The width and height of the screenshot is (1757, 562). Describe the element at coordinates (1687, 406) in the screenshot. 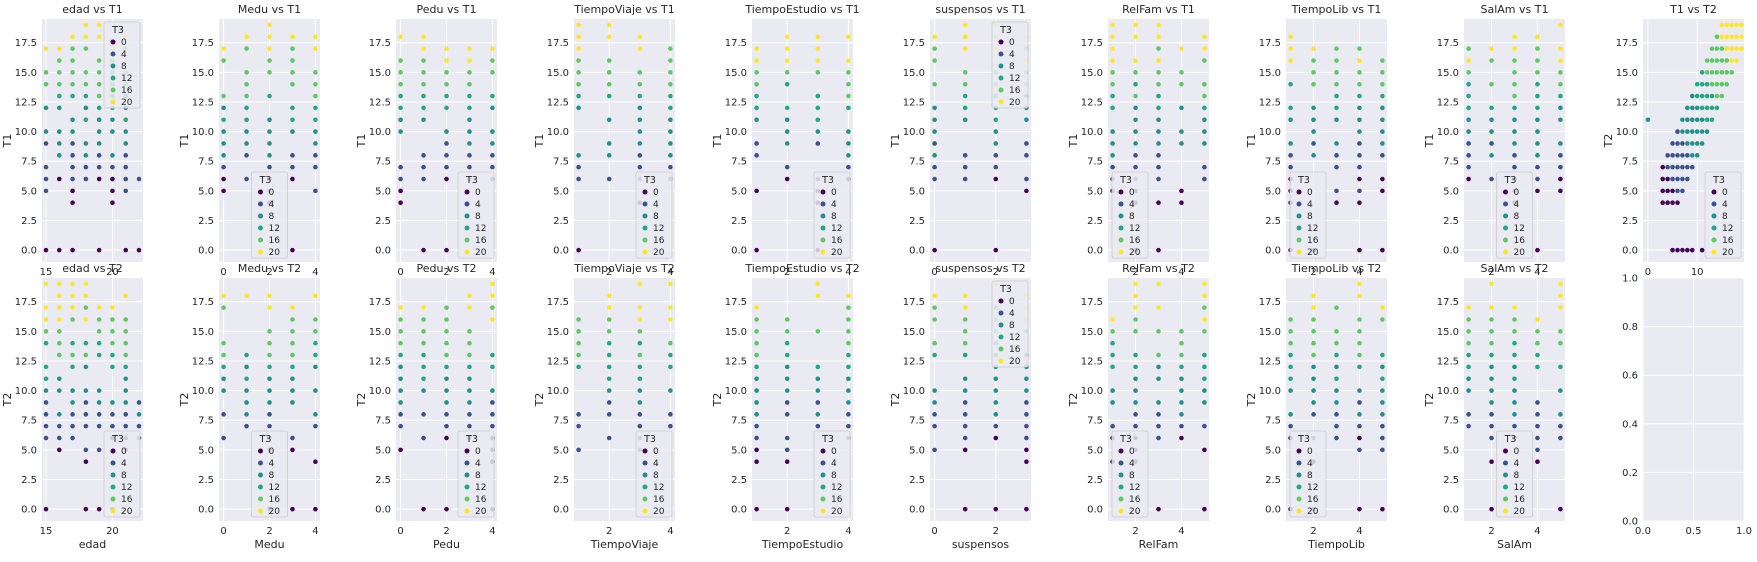

I see `plot-area: 0.00.20.40.60.81.00.0 0.5 1.0` at that location.